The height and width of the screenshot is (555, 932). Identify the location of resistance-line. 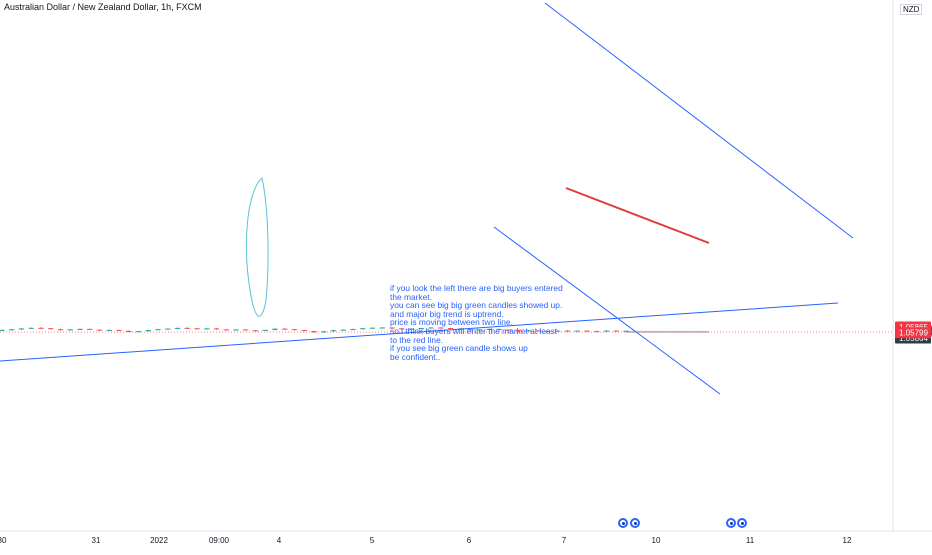
(637, 215).